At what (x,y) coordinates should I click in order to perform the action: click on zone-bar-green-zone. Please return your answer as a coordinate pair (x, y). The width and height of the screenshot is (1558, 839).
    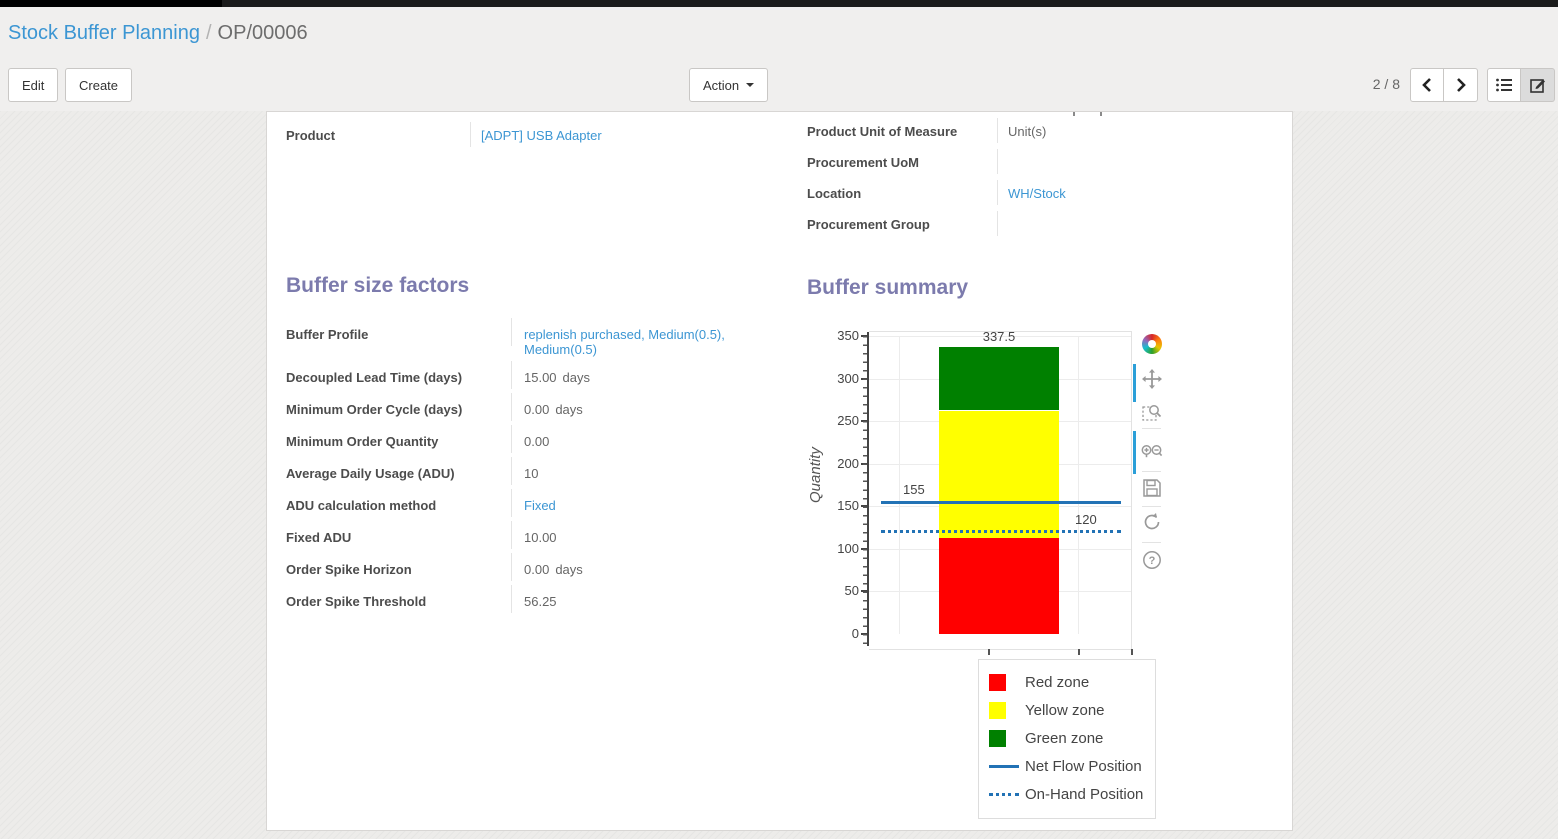
    Looking at the image, I should click on (999, 378).